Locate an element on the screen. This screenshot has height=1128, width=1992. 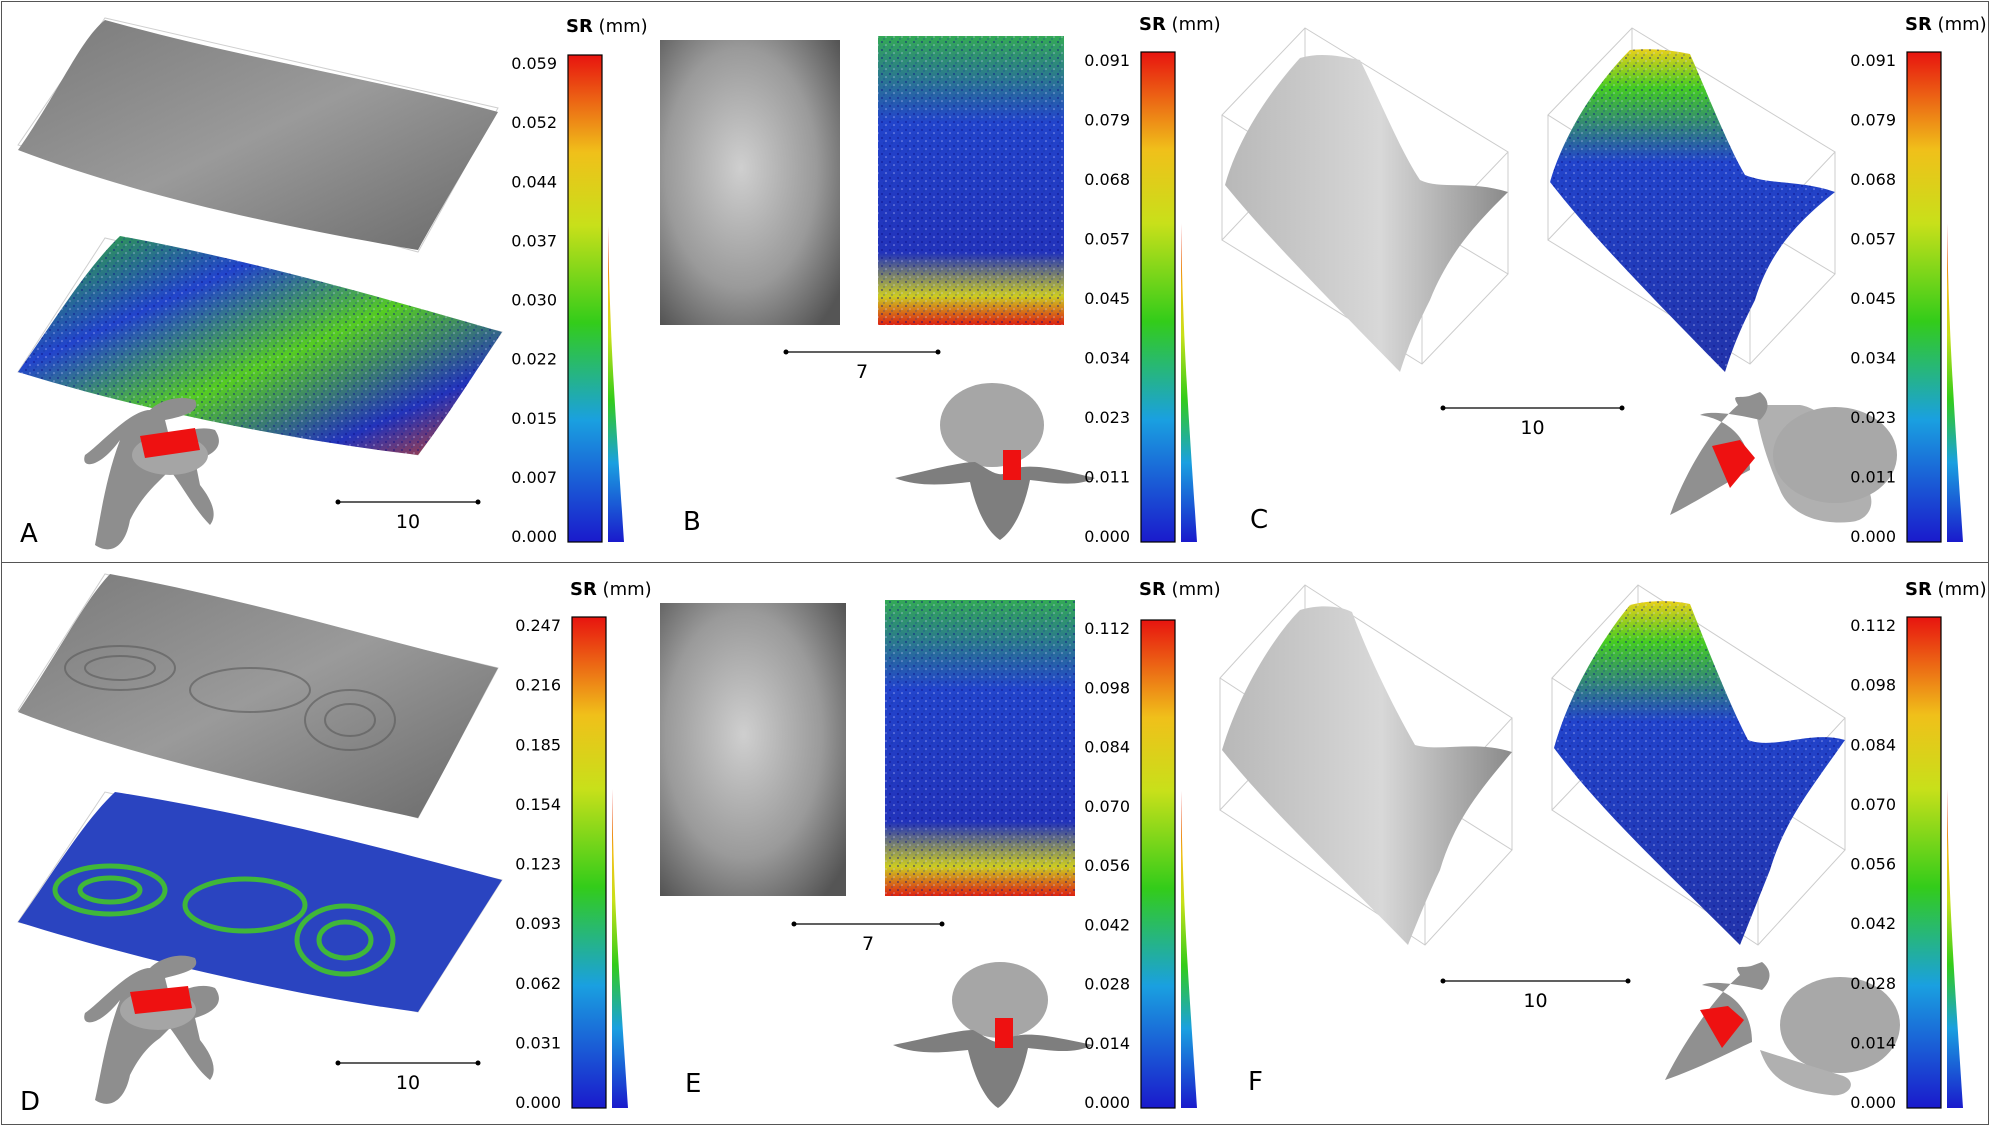
colorbar-tick-label: 0.084 is located at coordinates (1873, 744).